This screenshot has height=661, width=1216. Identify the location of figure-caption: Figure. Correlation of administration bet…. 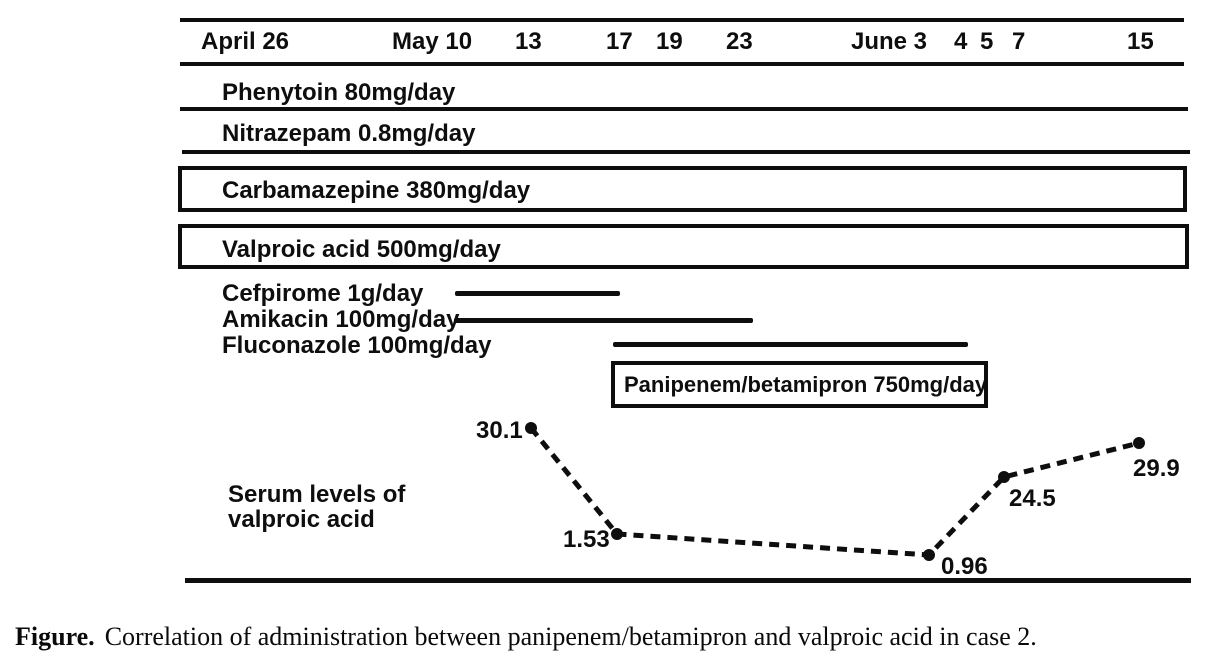
(615, 637).